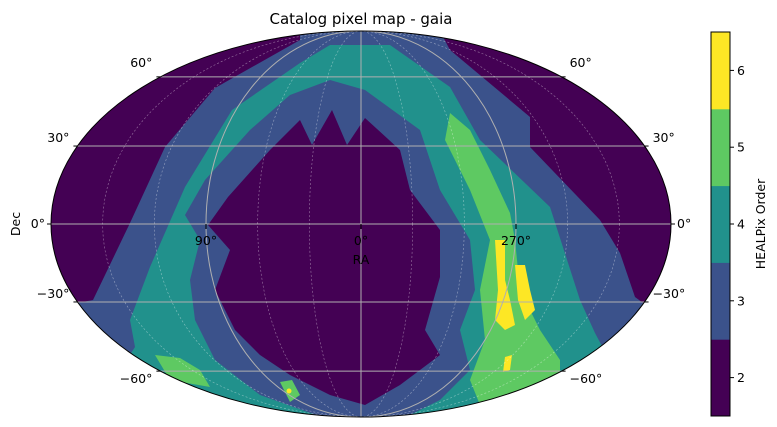 The height and width of the screenshot is (427, 777). Describe the element at coordinates (141, 62) in the screenshot. I see `y-tick-label-left: 60°` at that location.